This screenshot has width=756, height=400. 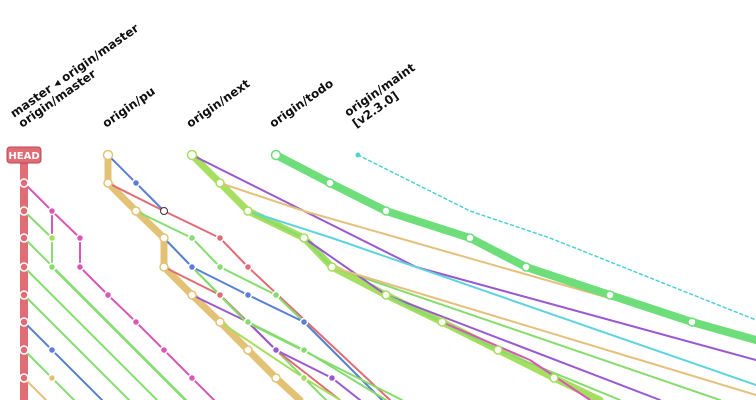 I want to click on ref-label-origin-next: origin/next, so click(x=218, y=103).